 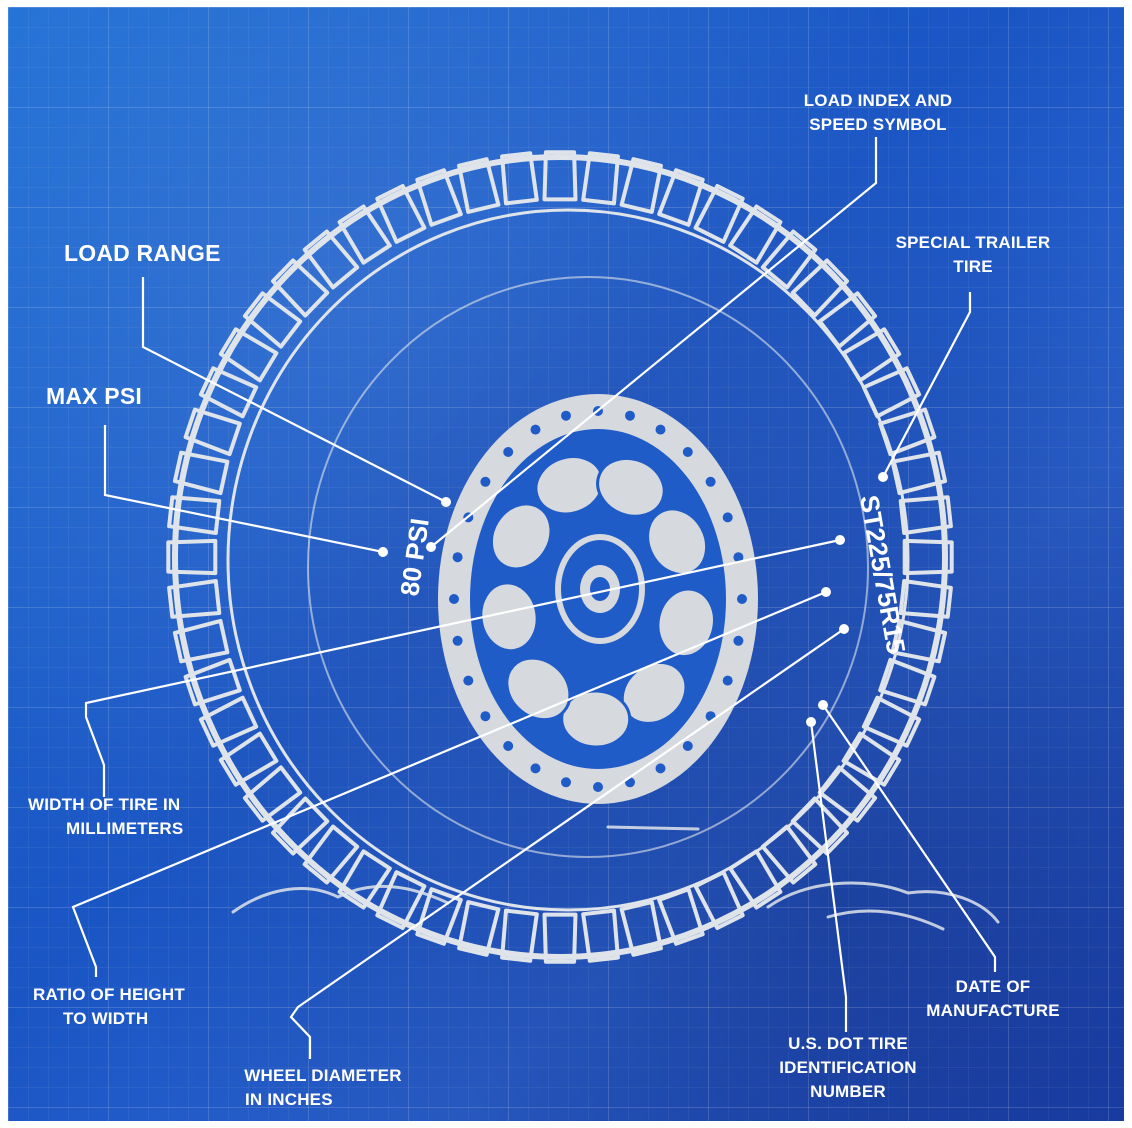 What do you see at coordinates (142, 253) in the screenshot?
I see `label-load-range: LOAD RANGE` at bounding box center [142, 253].